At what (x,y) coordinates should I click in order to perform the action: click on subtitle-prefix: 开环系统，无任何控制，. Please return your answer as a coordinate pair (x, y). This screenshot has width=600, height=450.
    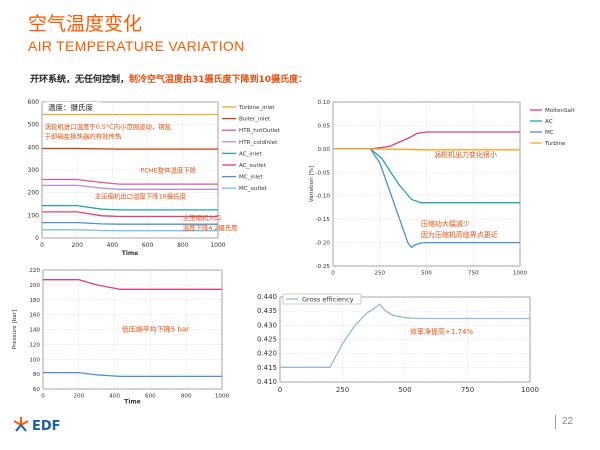
    Looking at the image, I should click on (80, 80).